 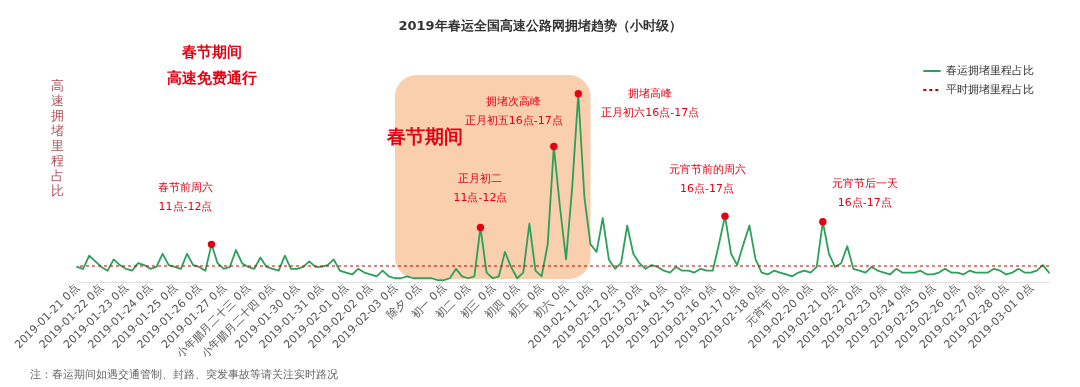 What do you see at coordinates (184, 374) in the screenshot?
I see `text: 注：春运期间如遇交通管制、封路、突发事故等请关注实时路况` at bounding box center [184, 374].